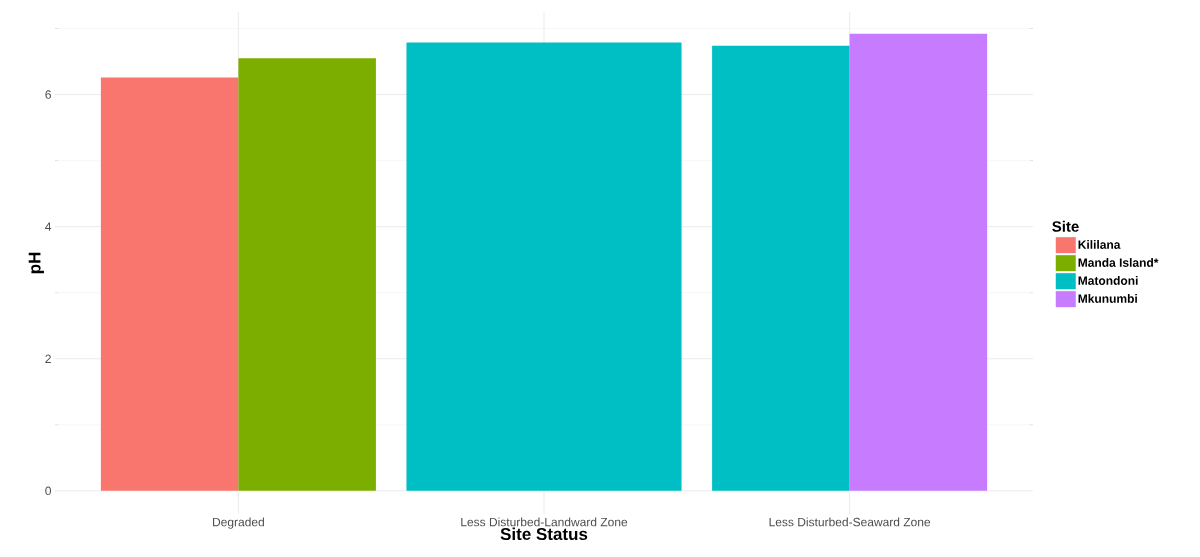 The height and width of the screenshot is (557, 1200). What do you see at coordinates (1108, 280) in the screenshot?
I see `legend-label: Matondoni` at bounding box center [1108, 280].